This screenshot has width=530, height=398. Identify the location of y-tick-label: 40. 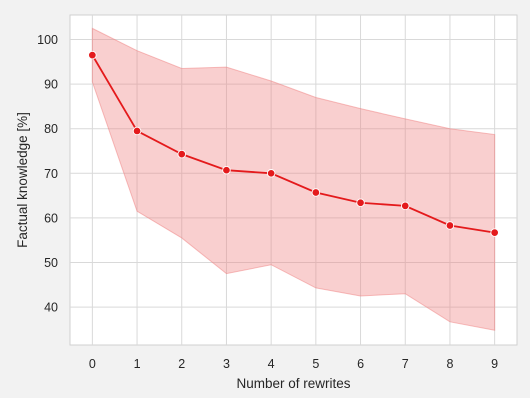
(51, 308).